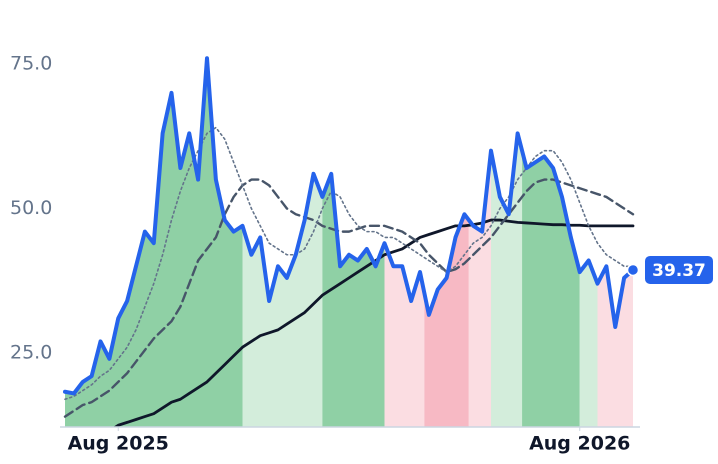  I want to click on last-value-label: 39.37, so click(679, 271).